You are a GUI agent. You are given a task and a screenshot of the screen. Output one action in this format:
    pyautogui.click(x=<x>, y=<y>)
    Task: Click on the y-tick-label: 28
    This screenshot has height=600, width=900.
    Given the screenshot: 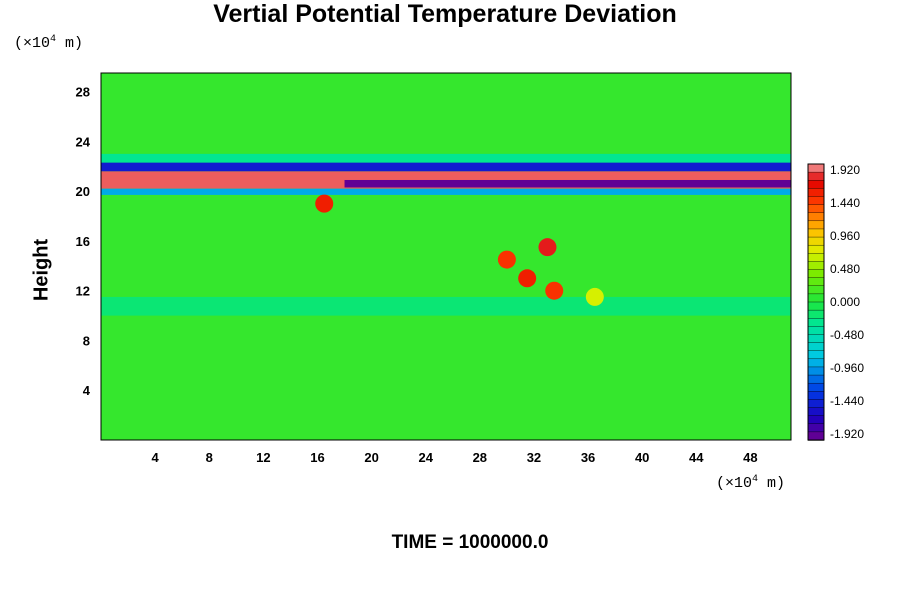 What is the action you would take?
    pyautogui.click(x=83, y=92)
    